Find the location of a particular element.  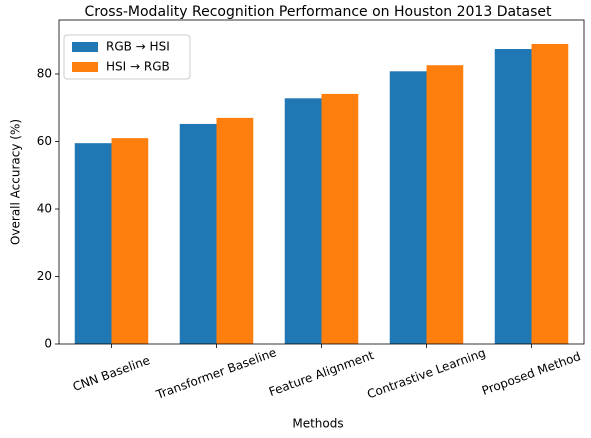

y-tick-label: 40 is located at coordinates (44, 209).